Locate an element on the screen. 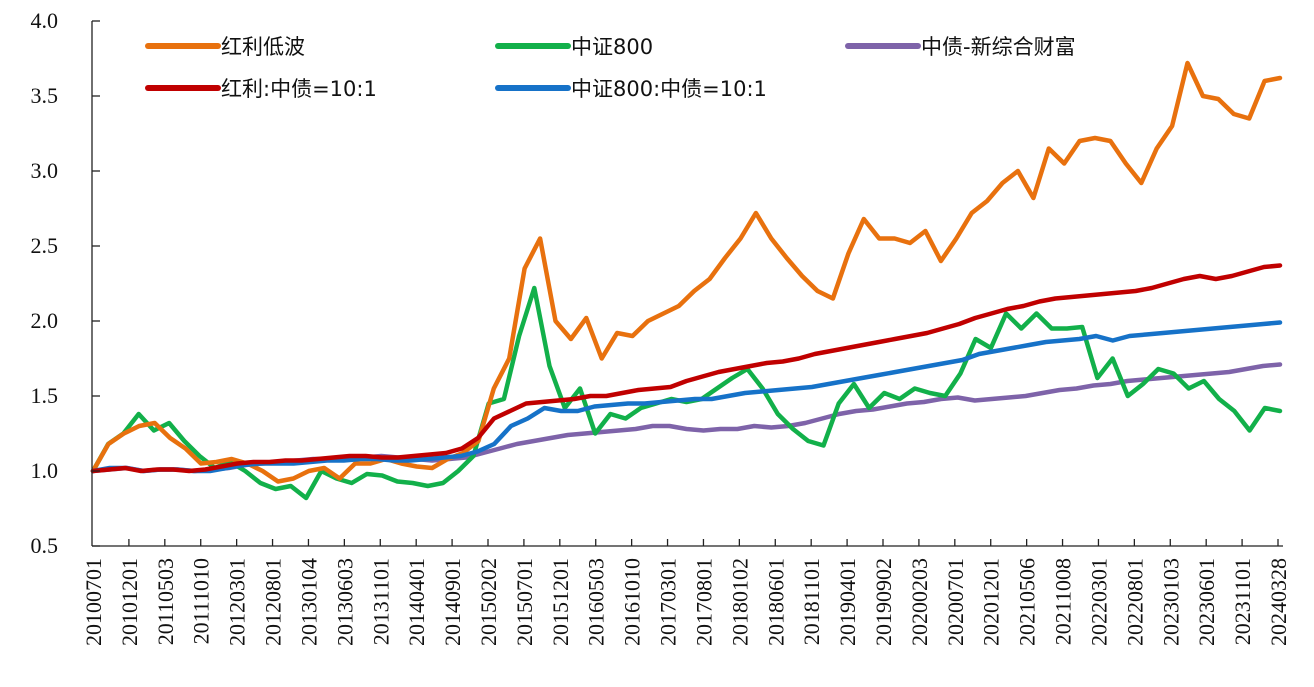  legend-label: 中债-新综合财富 is located at coordinates (998, 47).